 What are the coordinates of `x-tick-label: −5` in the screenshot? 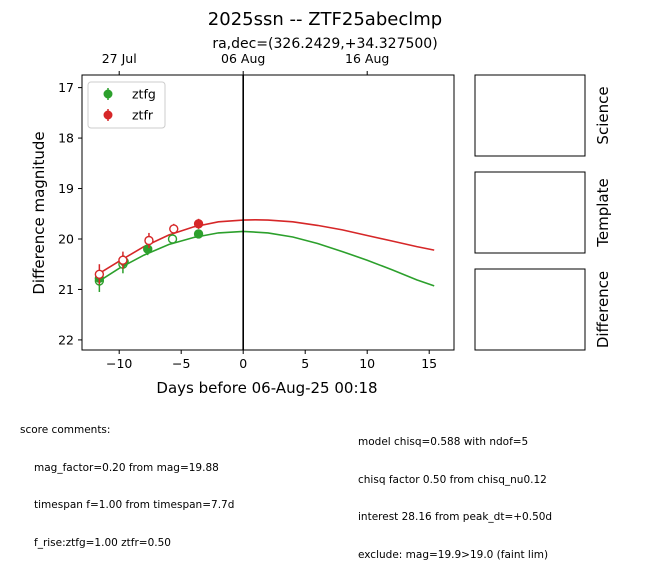 It's located at (181, 363).